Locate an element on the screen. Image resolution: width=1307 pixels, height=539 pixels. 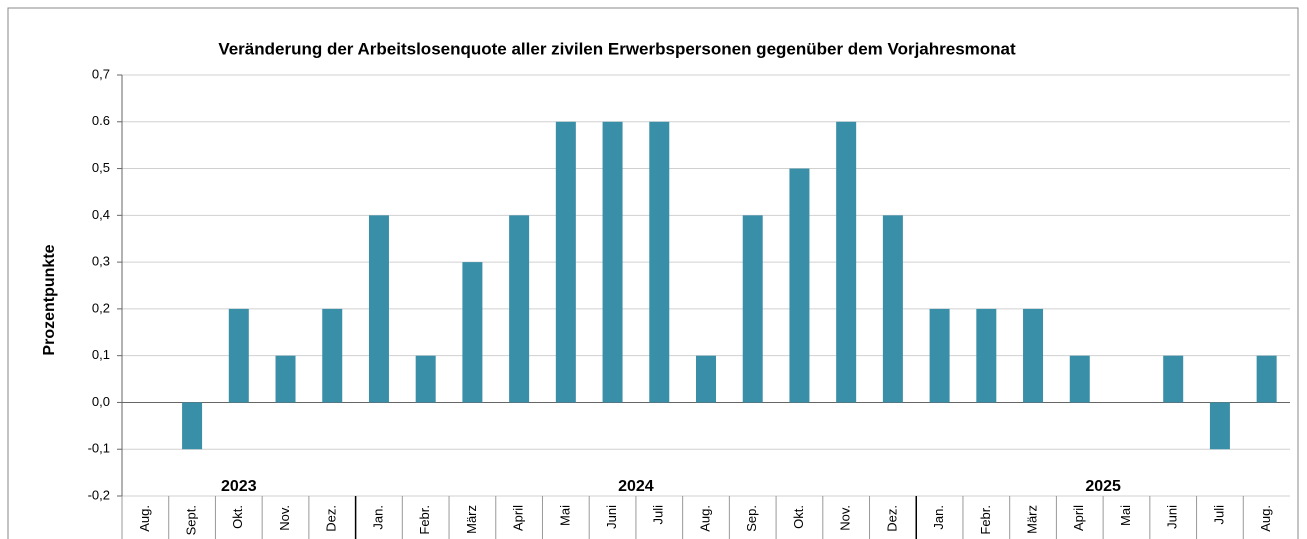
x-tick-label: Sep. is located at coordinates (751, 518).